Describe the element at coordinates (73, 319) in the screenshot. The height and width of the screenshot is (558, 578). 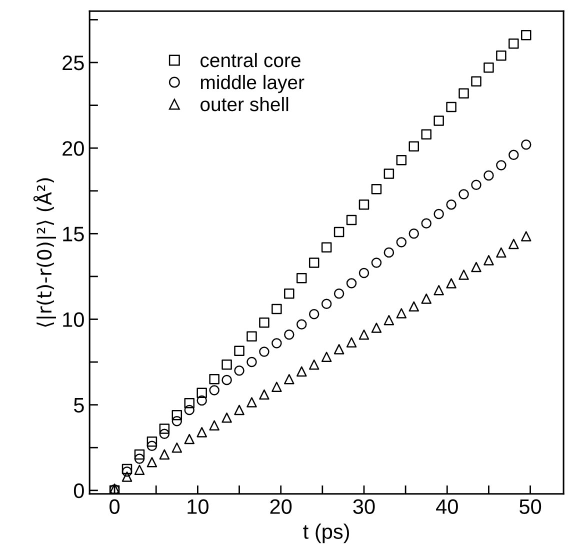
I see `y-tick-label: 10` at that location.